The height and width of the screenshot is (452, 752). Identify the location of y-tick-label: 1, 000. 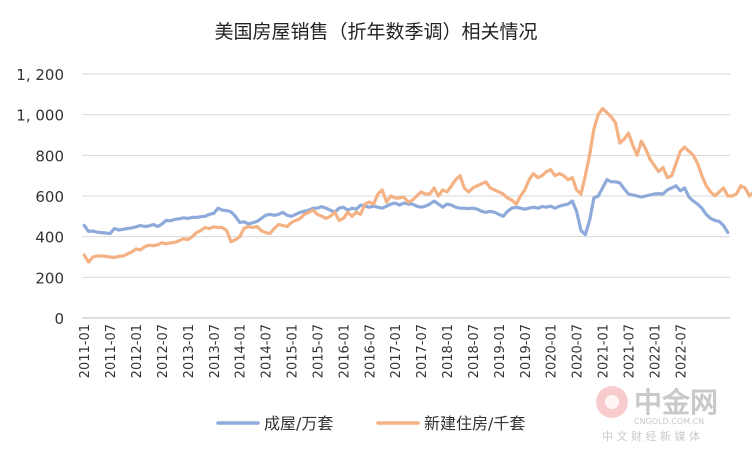
(40, 116).